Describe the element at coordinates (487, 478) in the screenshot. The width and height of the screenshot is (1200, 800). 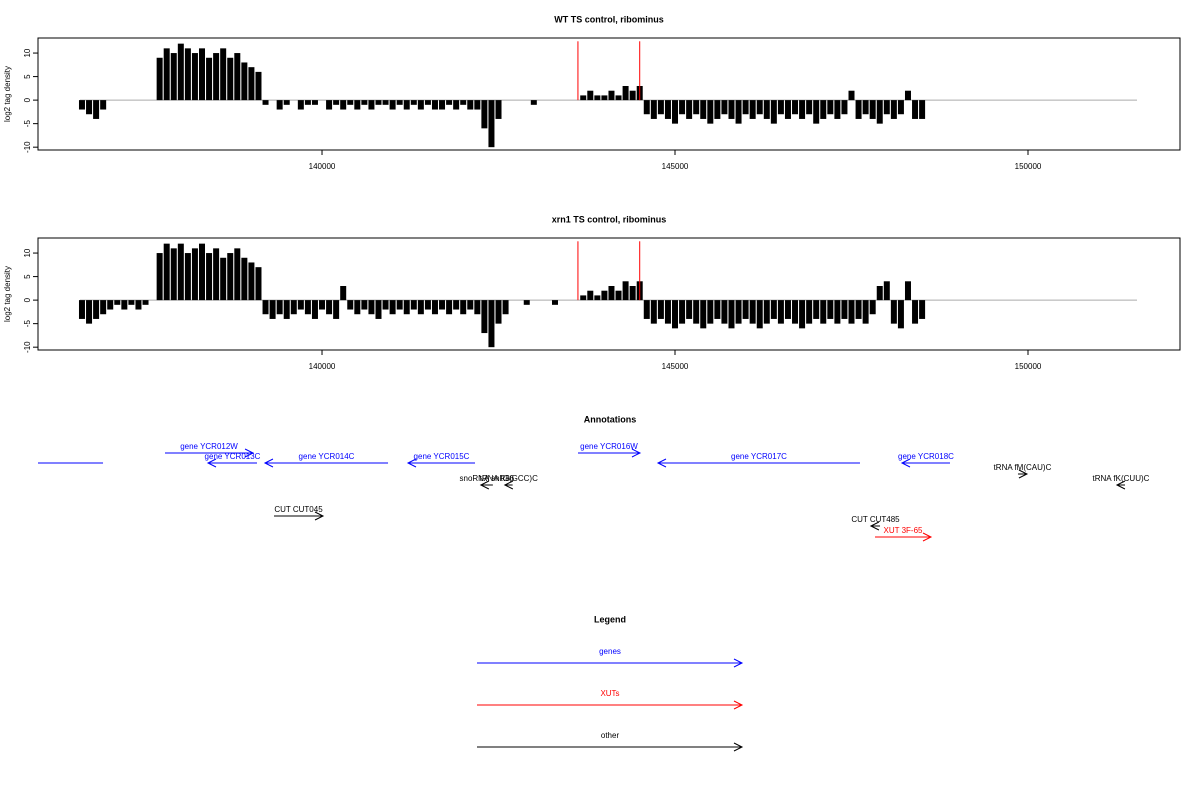
I see `feature-label: snoRNA snR86` at that location.